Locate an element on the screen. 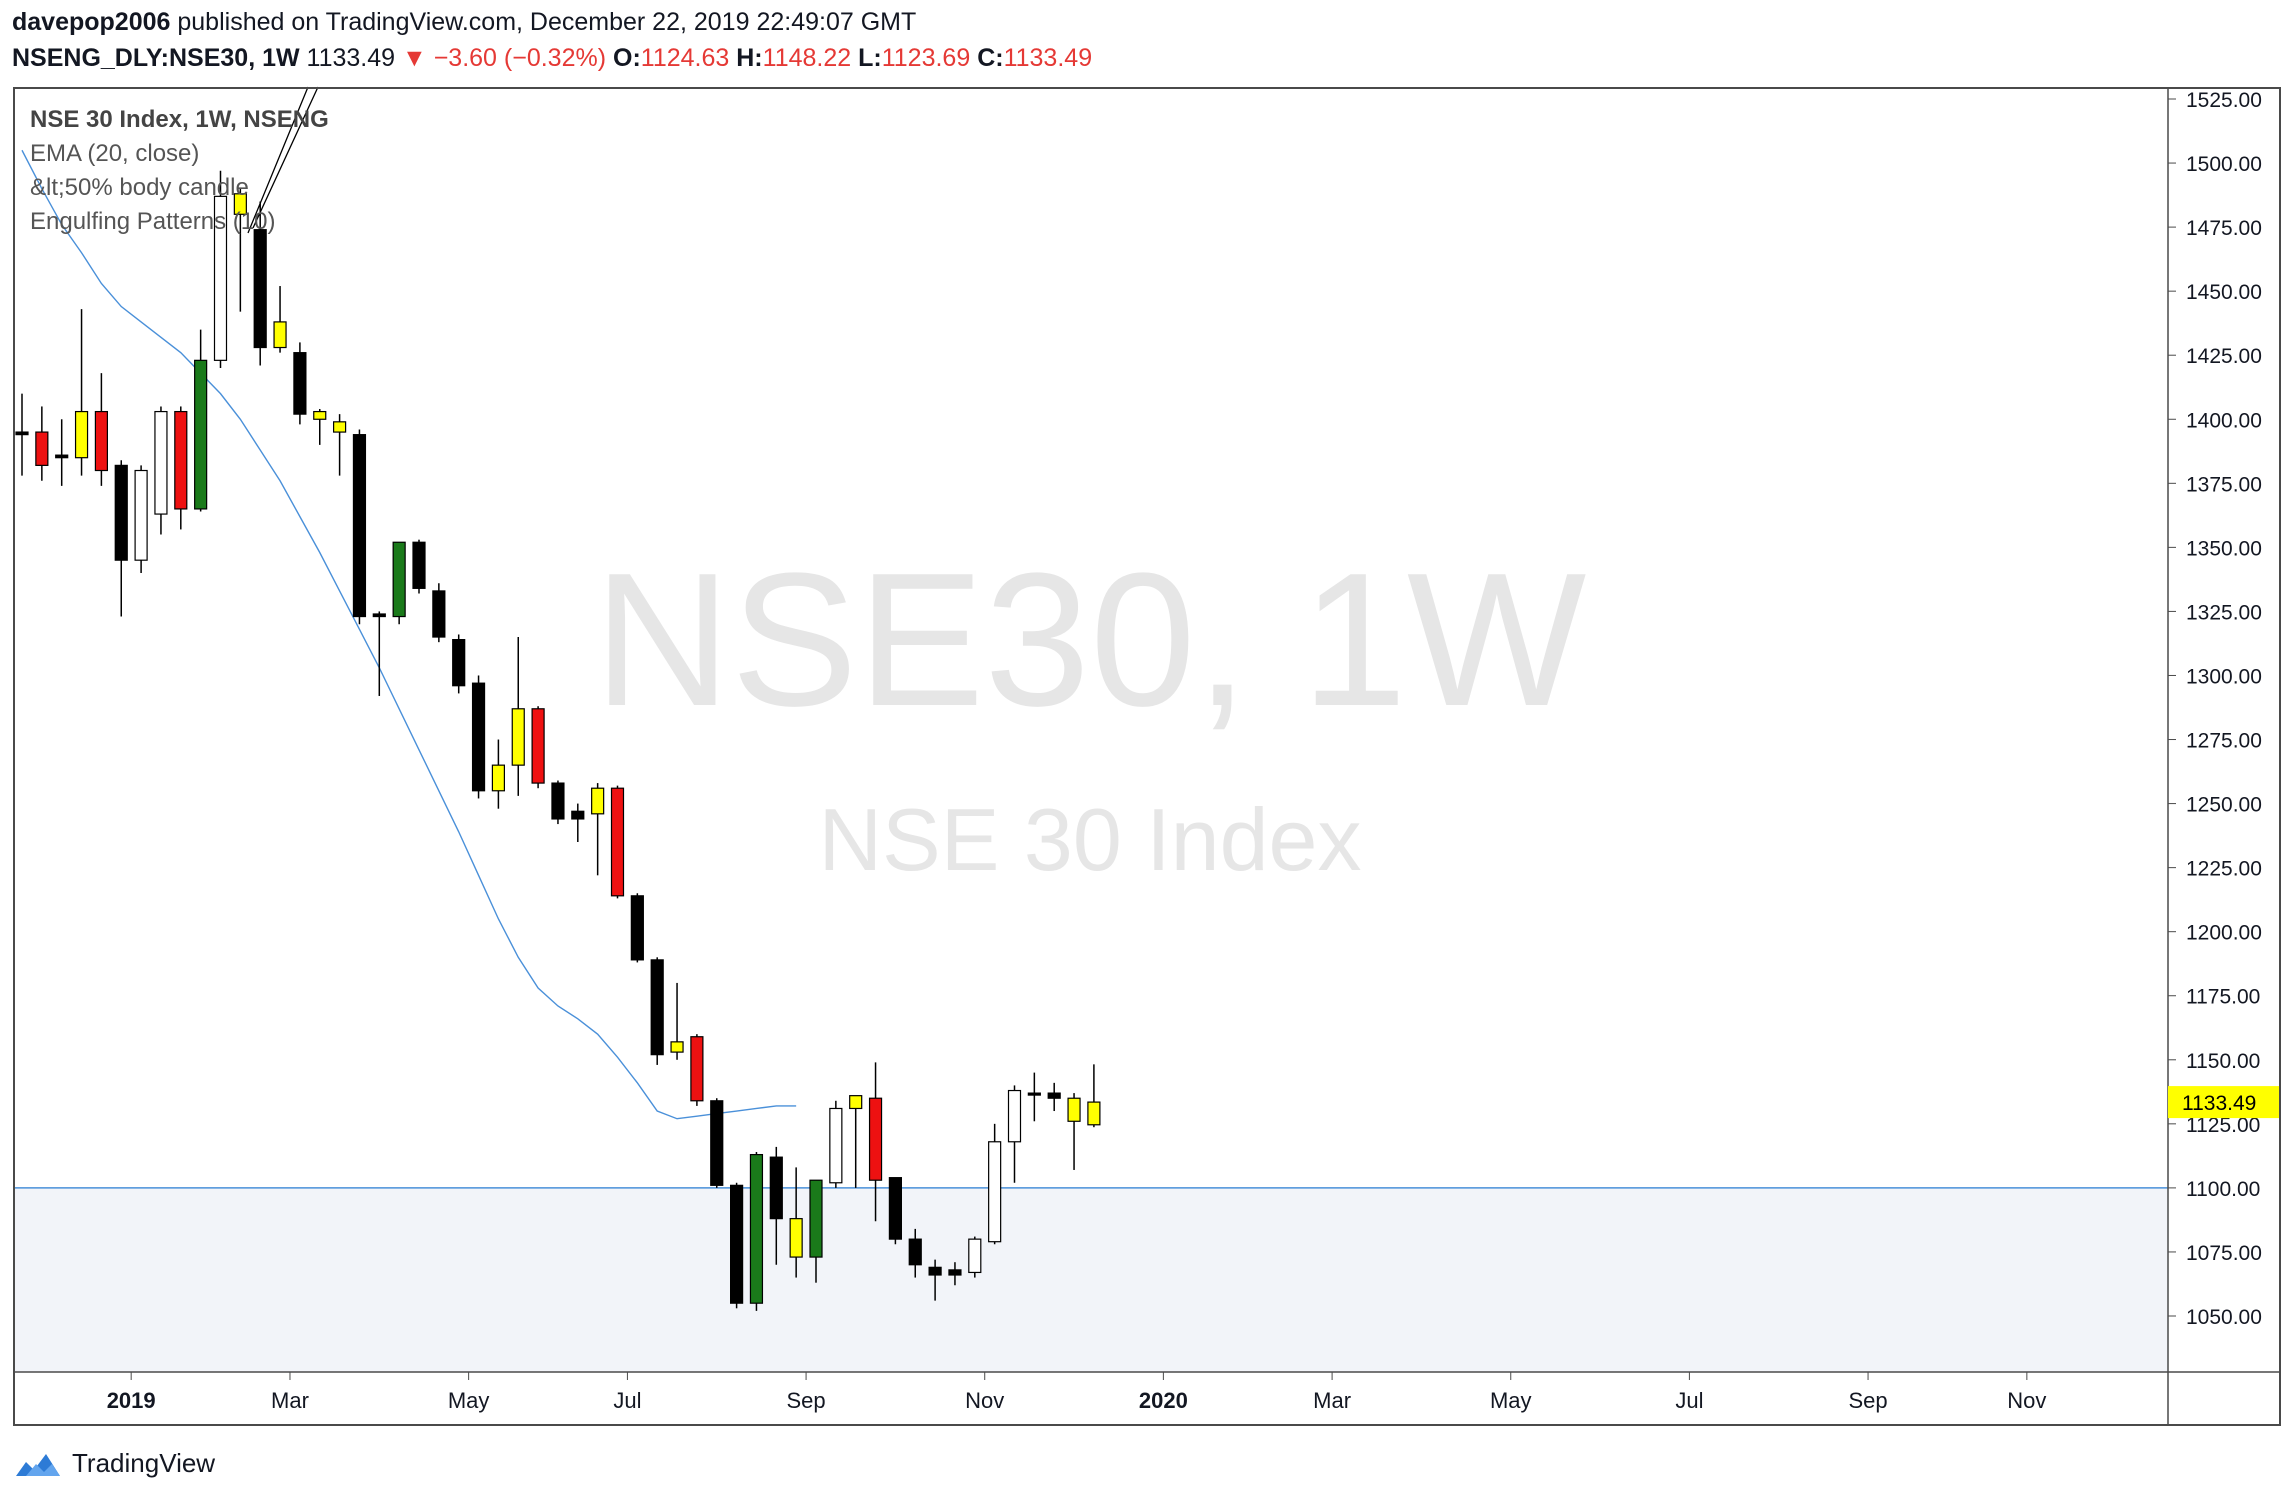  time-tick-label: May is located at coordinates (1511, 1400).